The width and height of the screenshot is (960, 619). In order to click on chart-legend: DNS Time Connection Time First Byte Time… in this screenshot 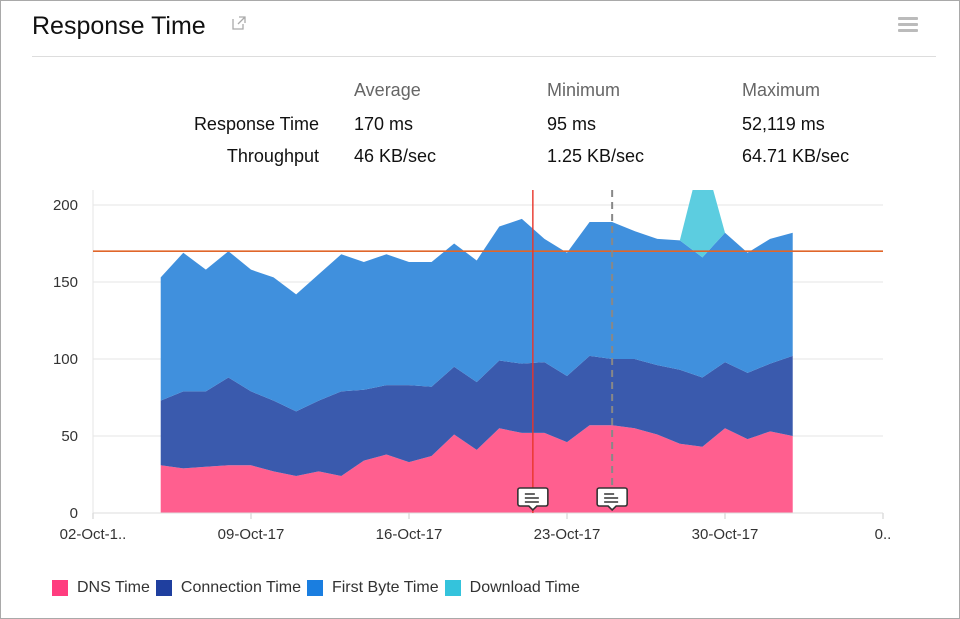, I will do `click(319, 588)`.